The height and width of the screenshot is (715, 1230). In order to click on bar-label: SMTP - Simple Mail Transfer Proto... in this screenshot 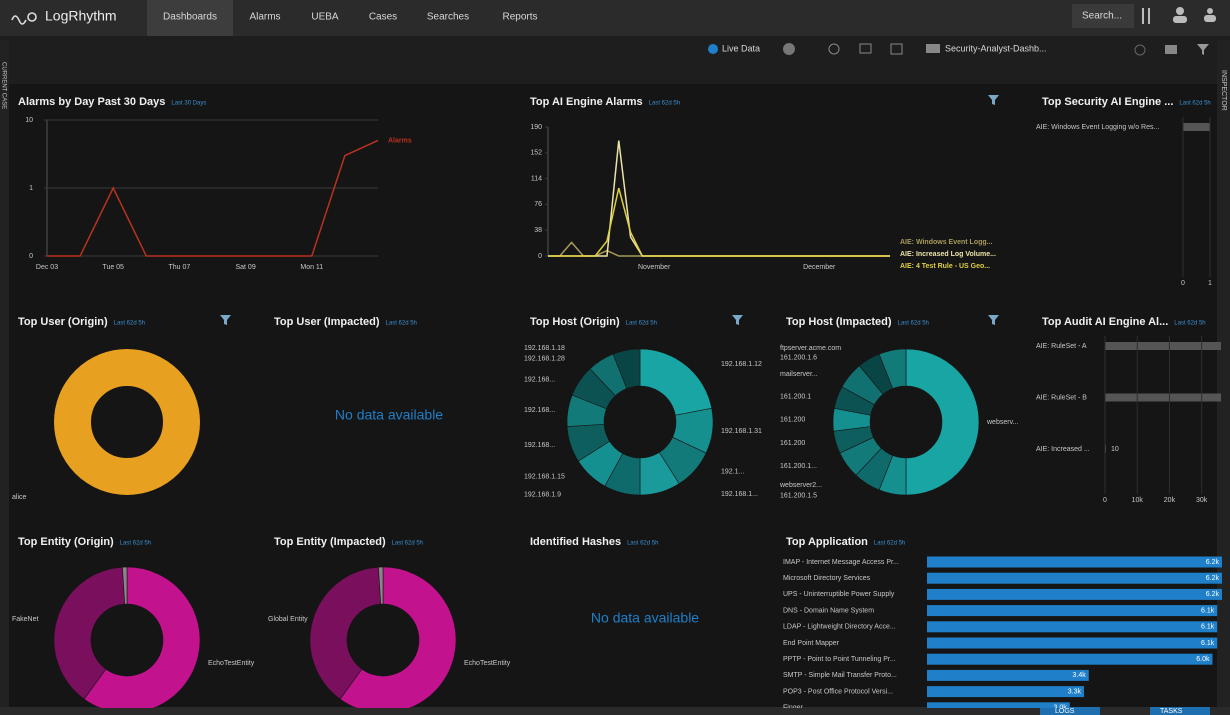, I will do `click(840, 675)`.